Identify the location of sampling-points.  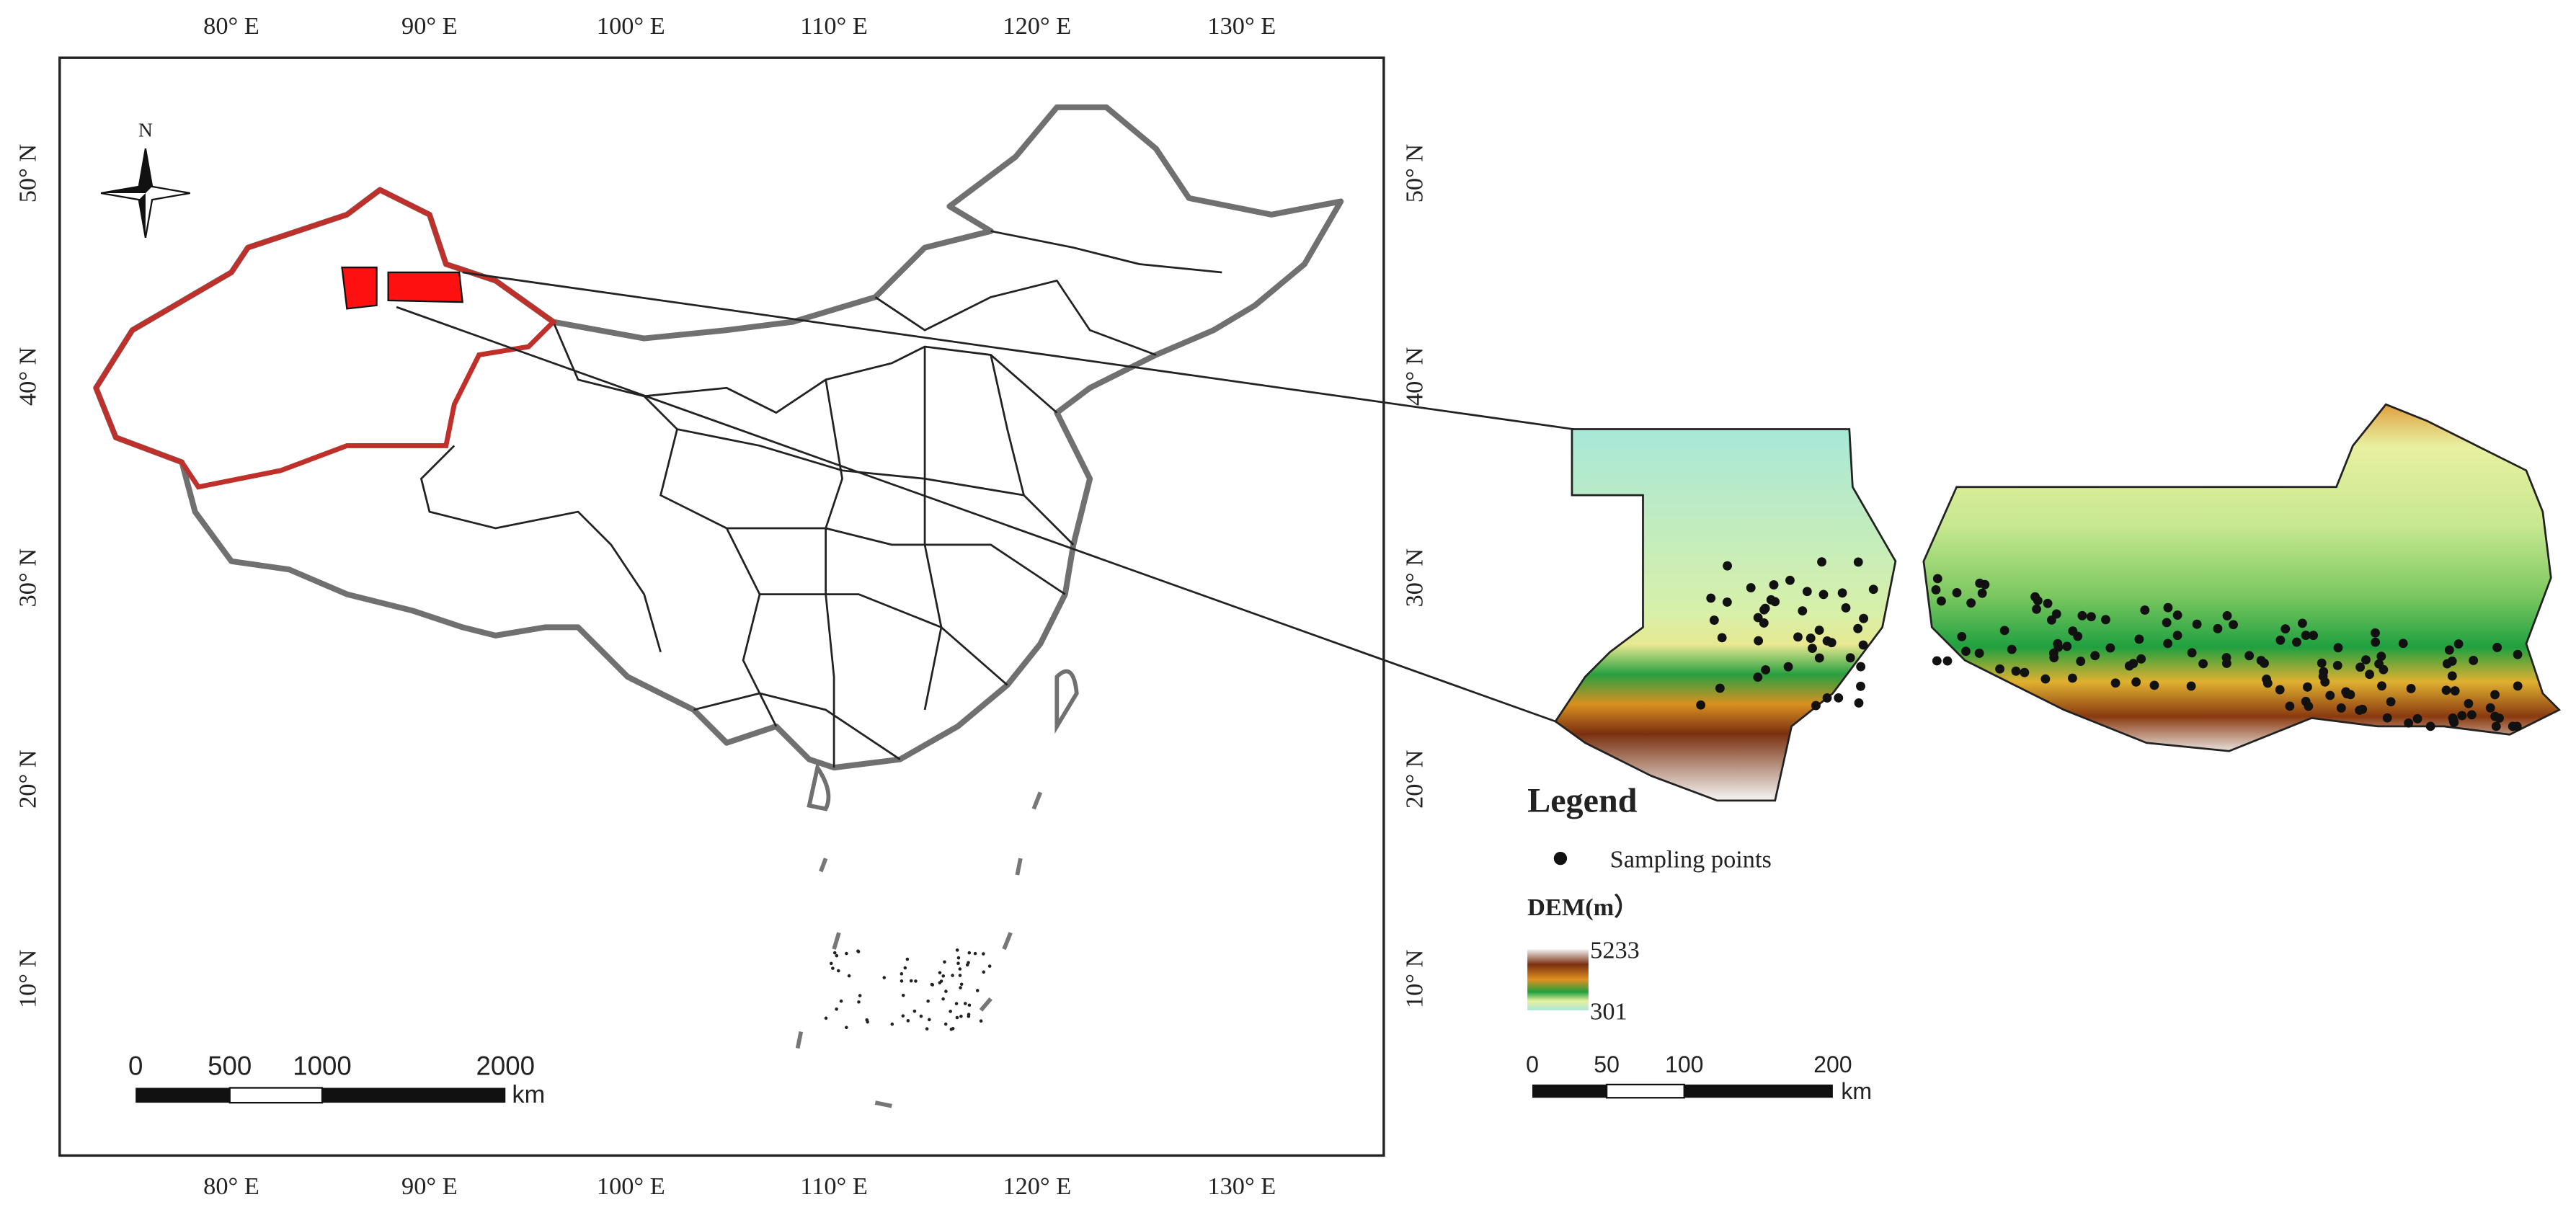
(2109, 644).